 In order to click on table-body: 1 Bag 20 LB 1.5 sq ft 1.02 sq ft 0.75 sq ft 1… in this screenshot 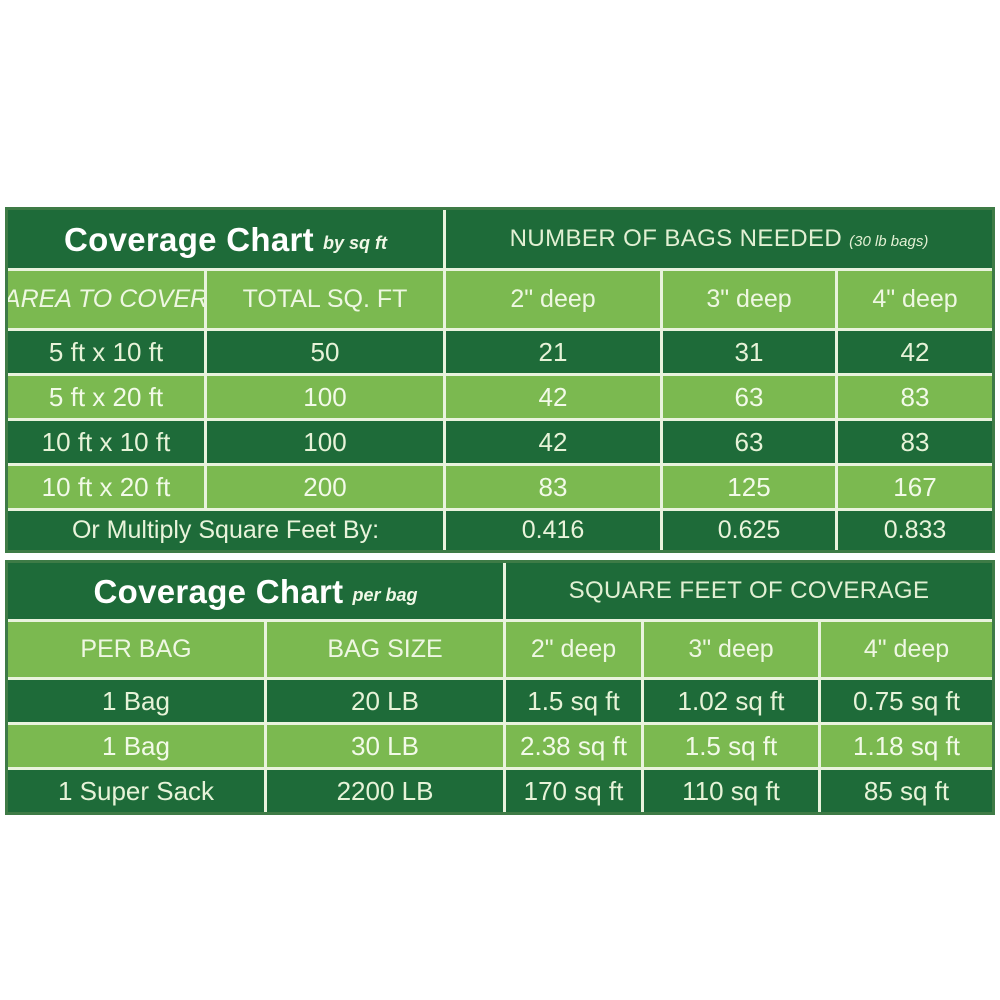, I will do `click(500, 746)`.